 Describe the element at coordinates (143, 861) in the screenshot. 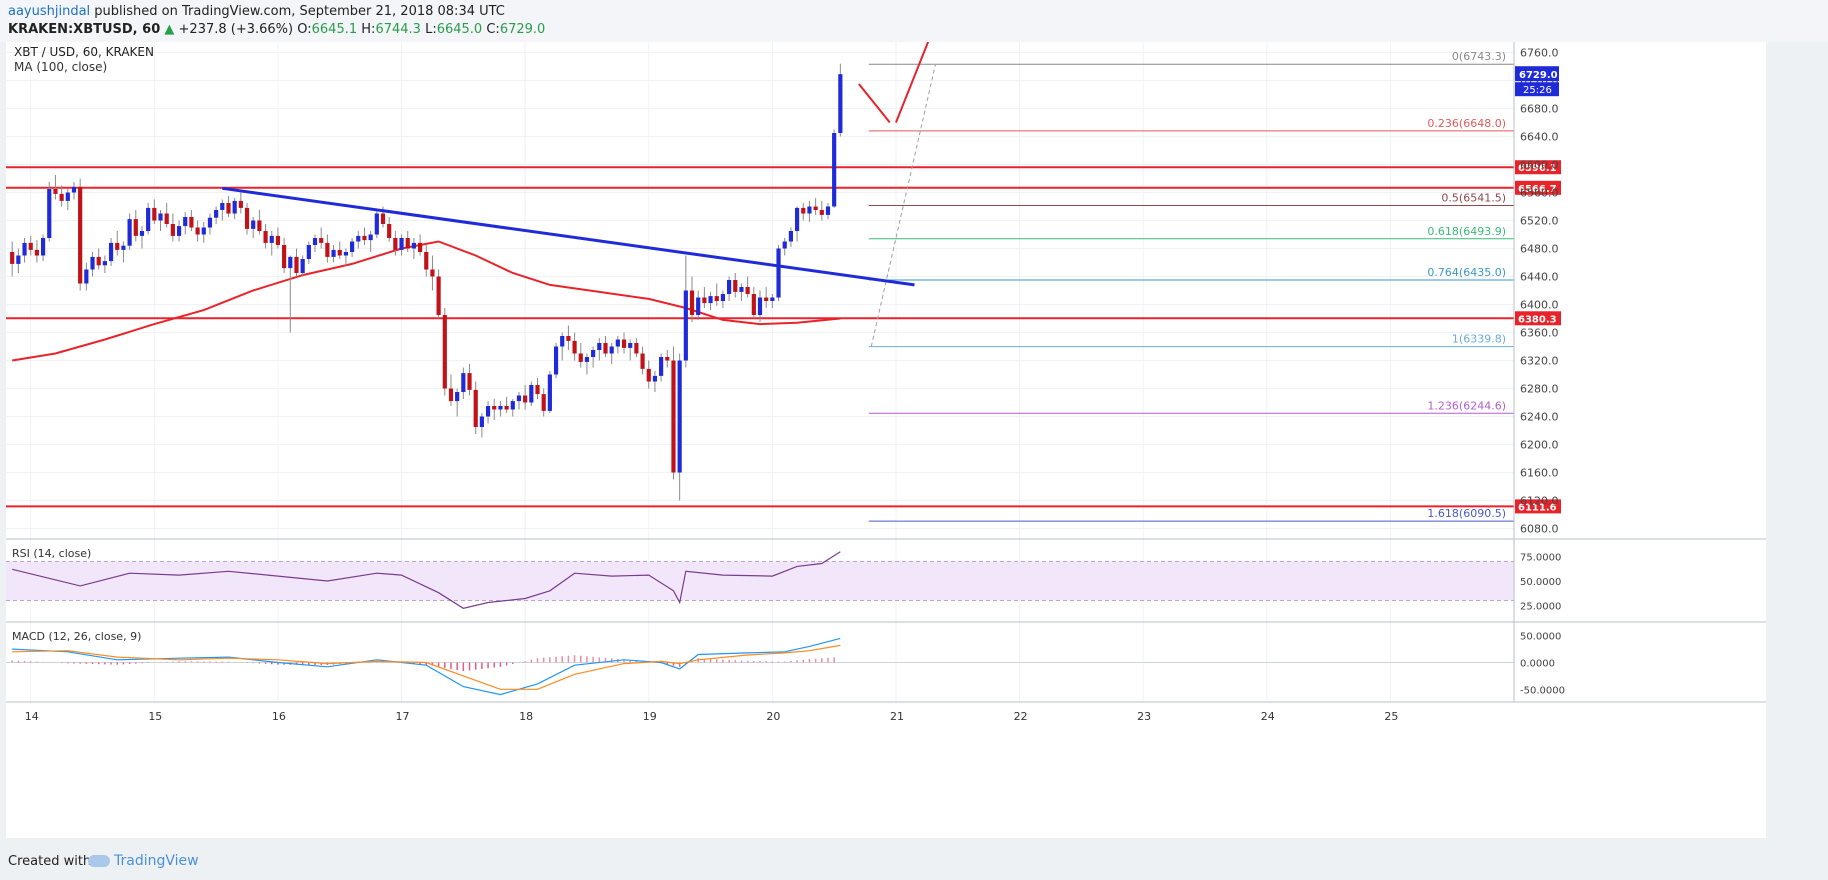

I see `tradingview-brand: TradingView` at that location.